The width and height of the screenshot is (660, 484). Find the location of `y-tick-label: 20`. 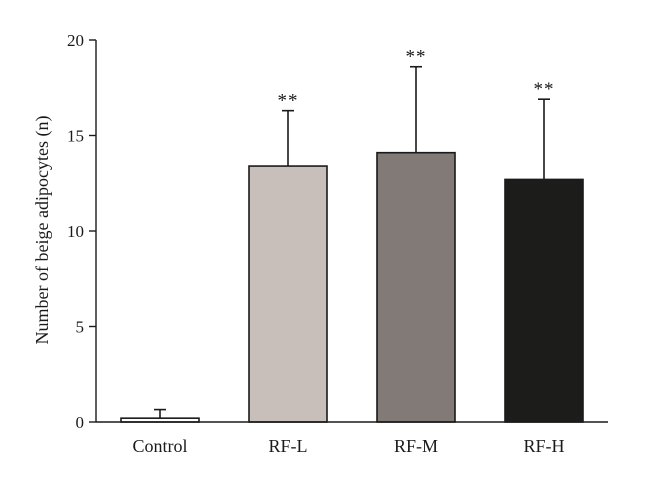

y-tick-label: 20 is located at coordinates (75, 40).